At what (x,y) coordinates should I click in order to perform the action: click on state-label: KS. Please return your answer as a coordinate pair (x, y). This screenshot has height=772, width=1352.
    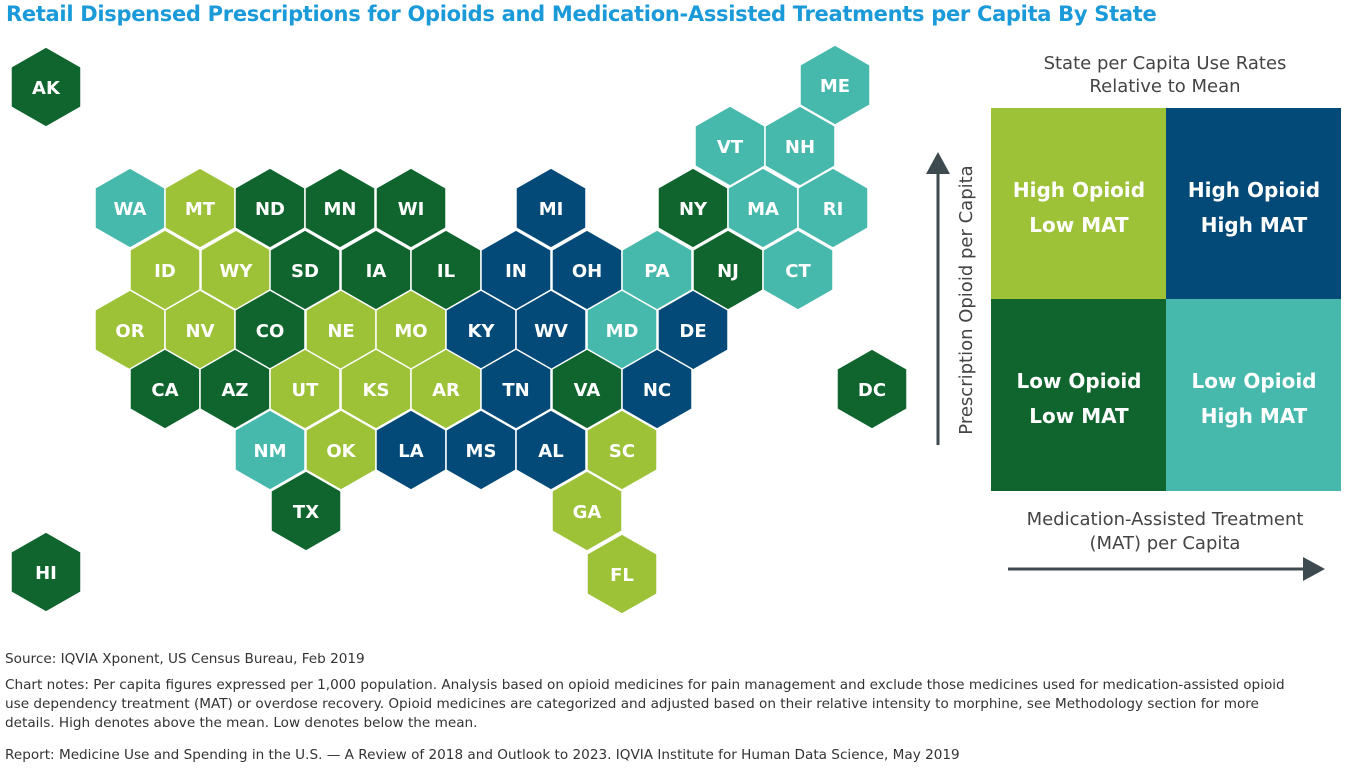
    Looking at the image, I should click on (376, 390).